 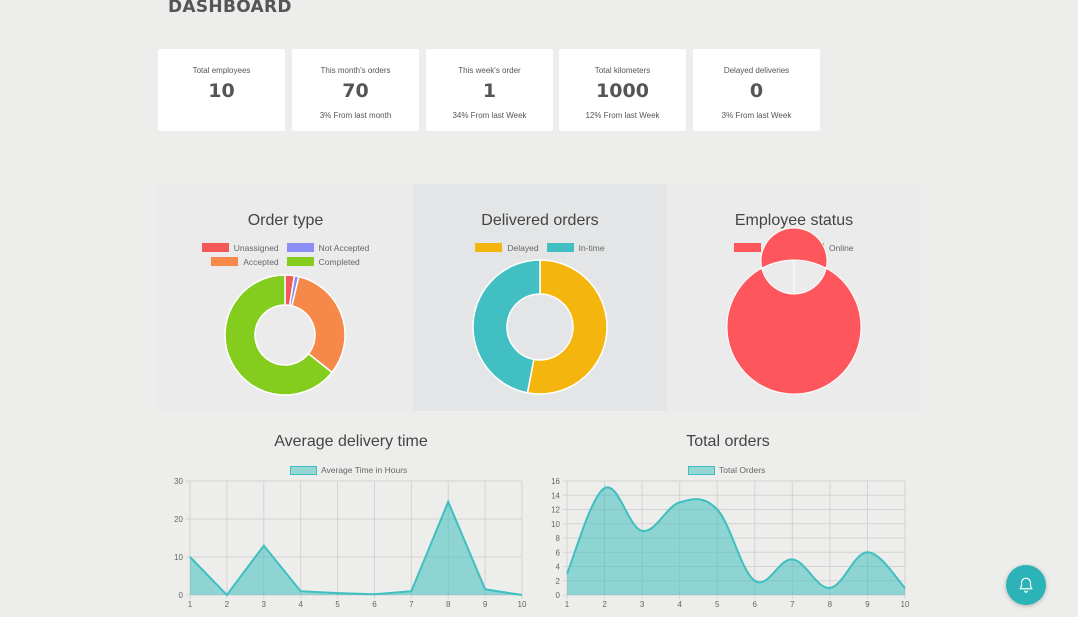 I want to click on chart-title: Order type, so click(x=285, y=220).